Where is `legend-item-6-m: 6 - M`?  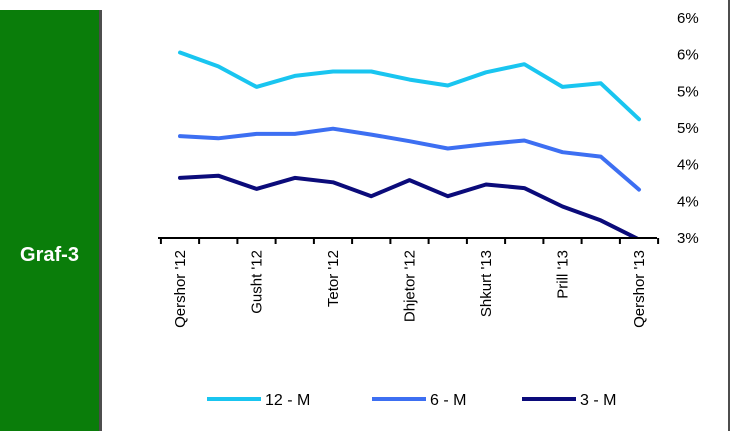
legend-item-6-m: 6 - M is located at coordinates (419, 400).